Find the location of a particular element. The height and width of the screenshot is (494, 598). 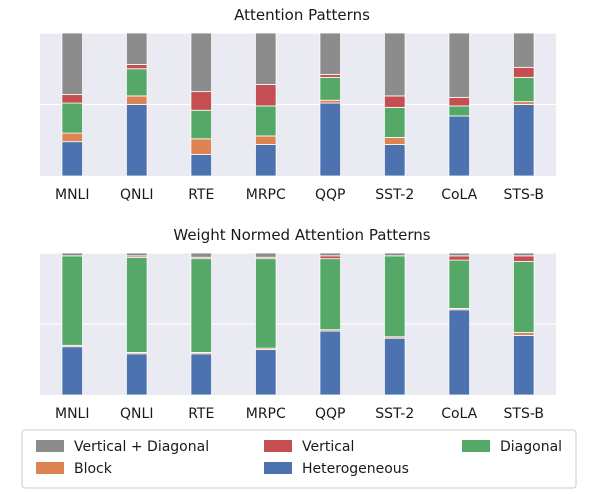

chart-1-title: Attention Patterns is located at coordinates (302, 15).